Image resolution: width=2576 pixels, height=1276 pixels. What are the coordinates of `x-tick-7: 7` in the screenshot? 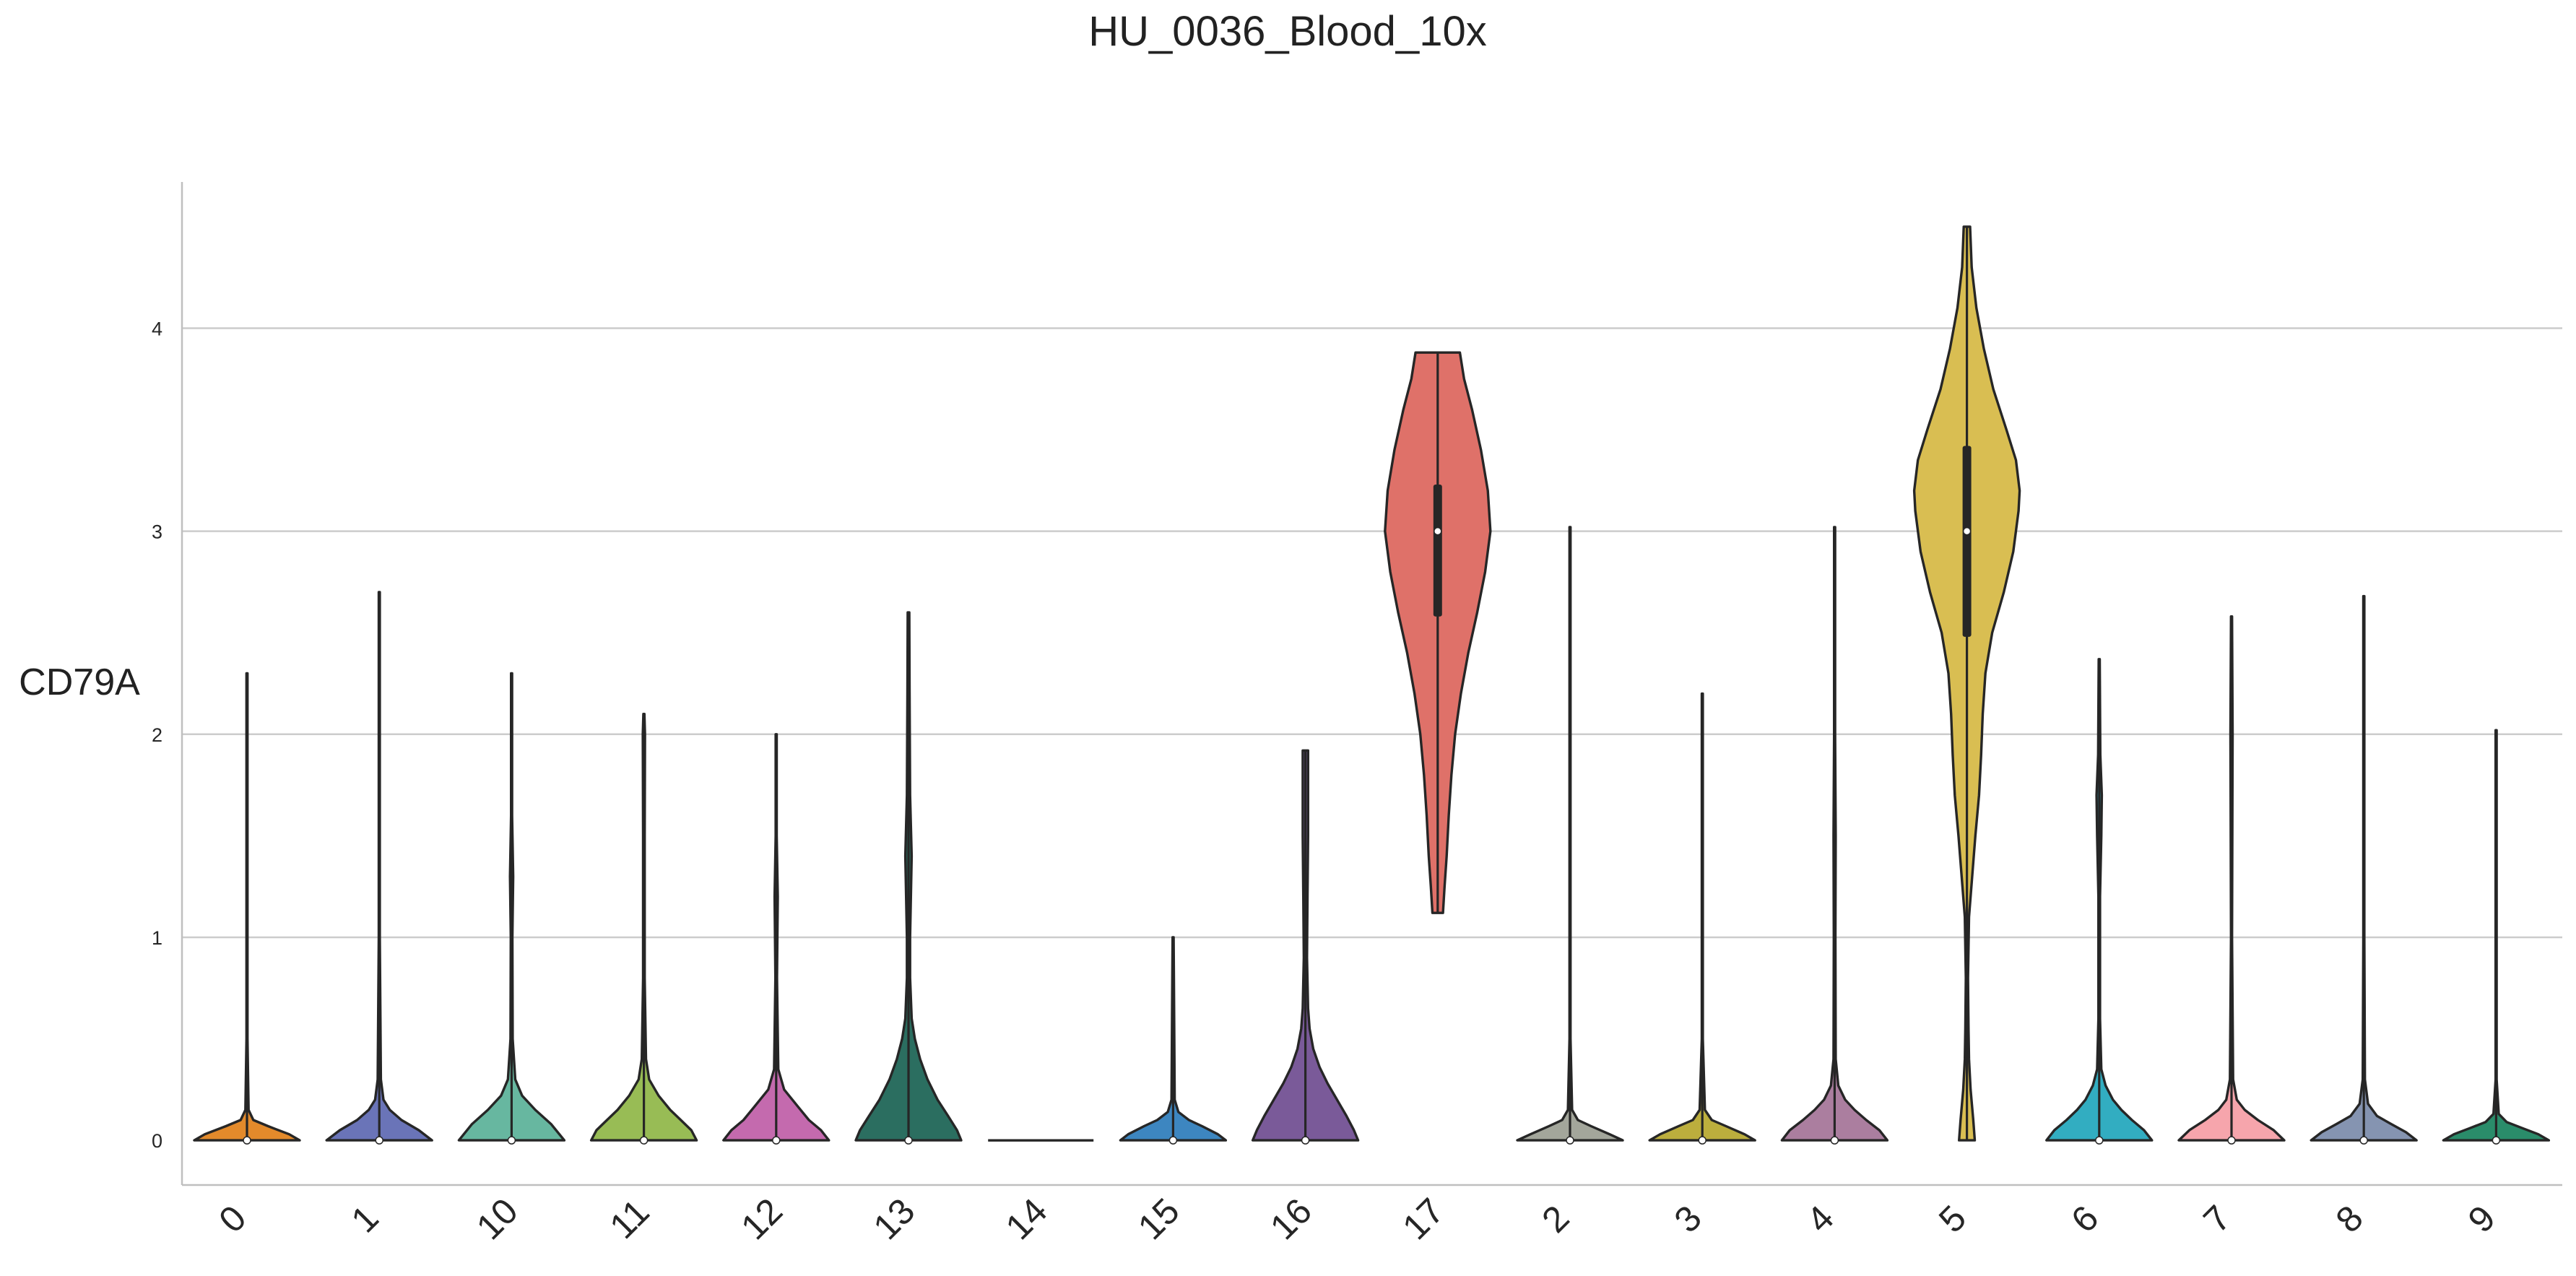 It's located at (2216, 1218).